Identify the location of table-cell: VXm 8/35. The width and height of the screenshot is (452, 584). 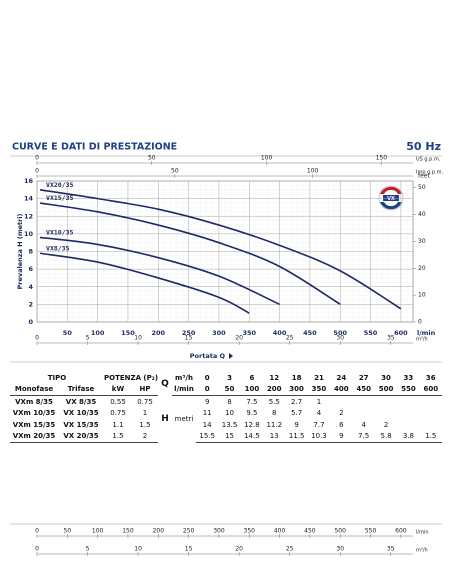
(34, 401).